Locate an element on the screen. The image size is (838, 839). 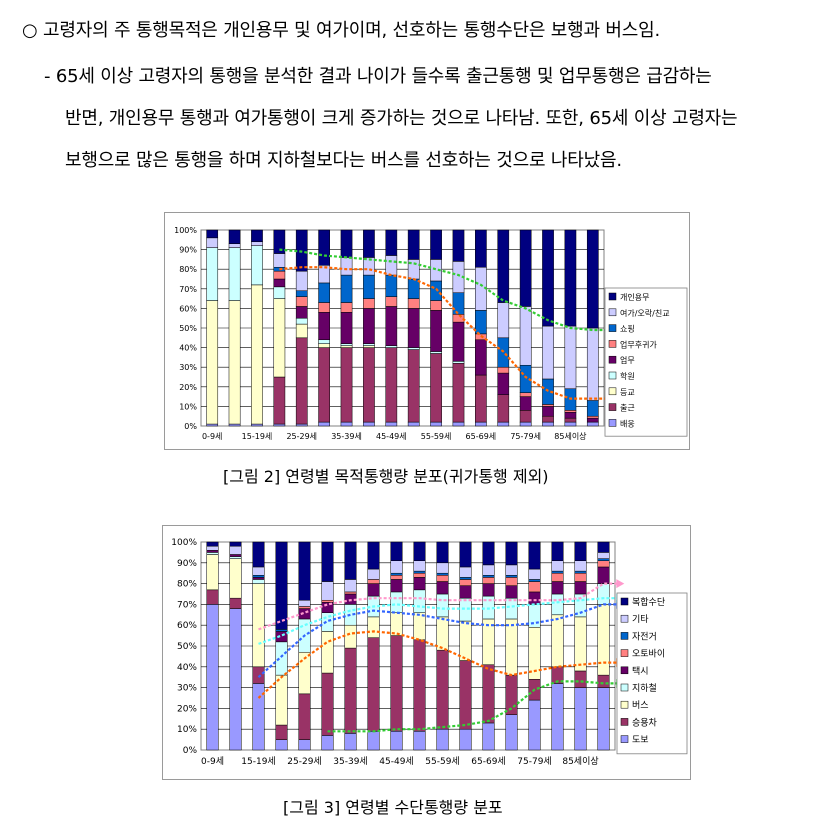
legend-label: 기타 is located at coordinates (640, 619).